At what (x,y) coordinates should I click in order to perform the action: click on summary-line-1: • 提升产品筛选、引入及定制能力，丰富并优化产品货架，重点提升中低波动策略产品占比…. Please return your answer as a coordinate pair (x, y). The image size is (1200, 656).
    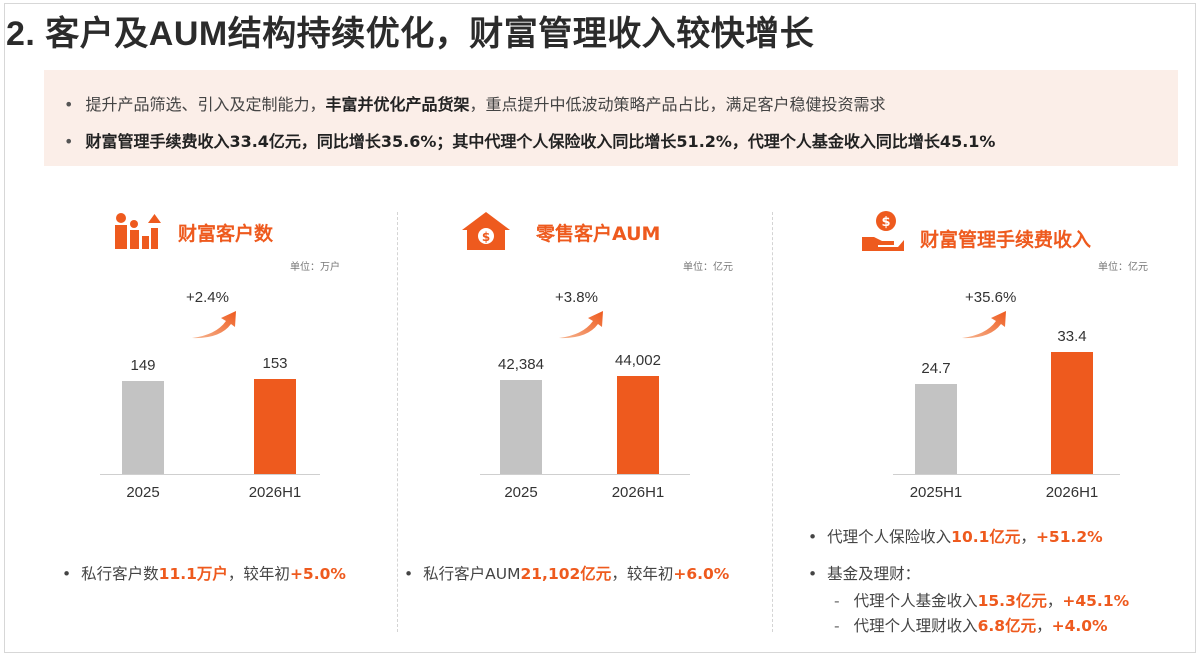
    Looking at the image, I should click on (474, 103).